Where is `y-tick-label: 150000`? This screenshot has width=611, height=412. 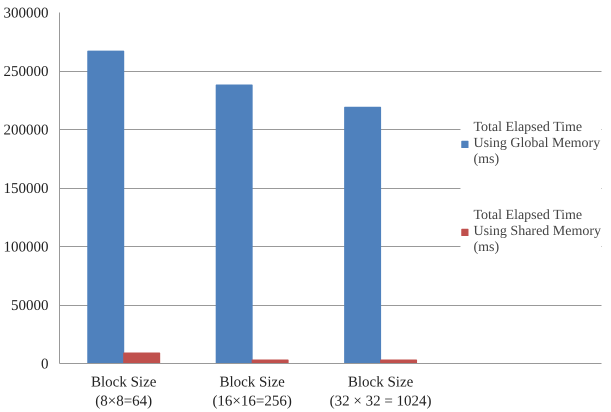
y-tick-label: 150000 is located at coordinates (26, 189).